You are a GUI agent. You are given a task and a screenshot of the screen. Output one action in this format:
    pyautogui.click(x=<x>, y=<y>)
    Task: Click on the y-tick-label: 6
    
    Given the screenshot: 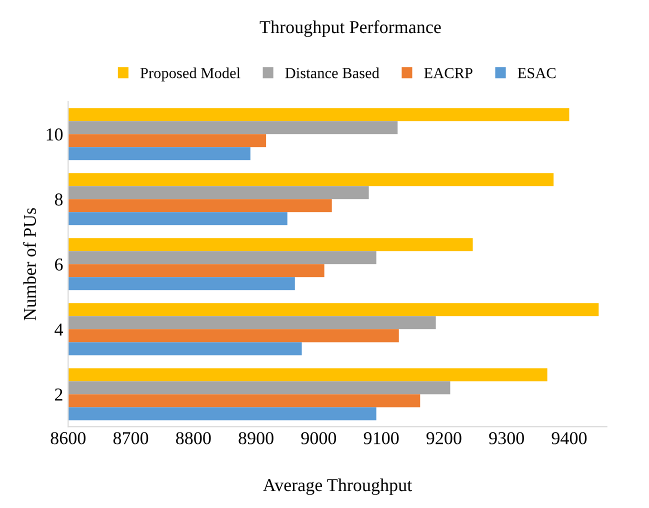 What is the action you would take?
    pyautogui.click(x=59, y=264)
    